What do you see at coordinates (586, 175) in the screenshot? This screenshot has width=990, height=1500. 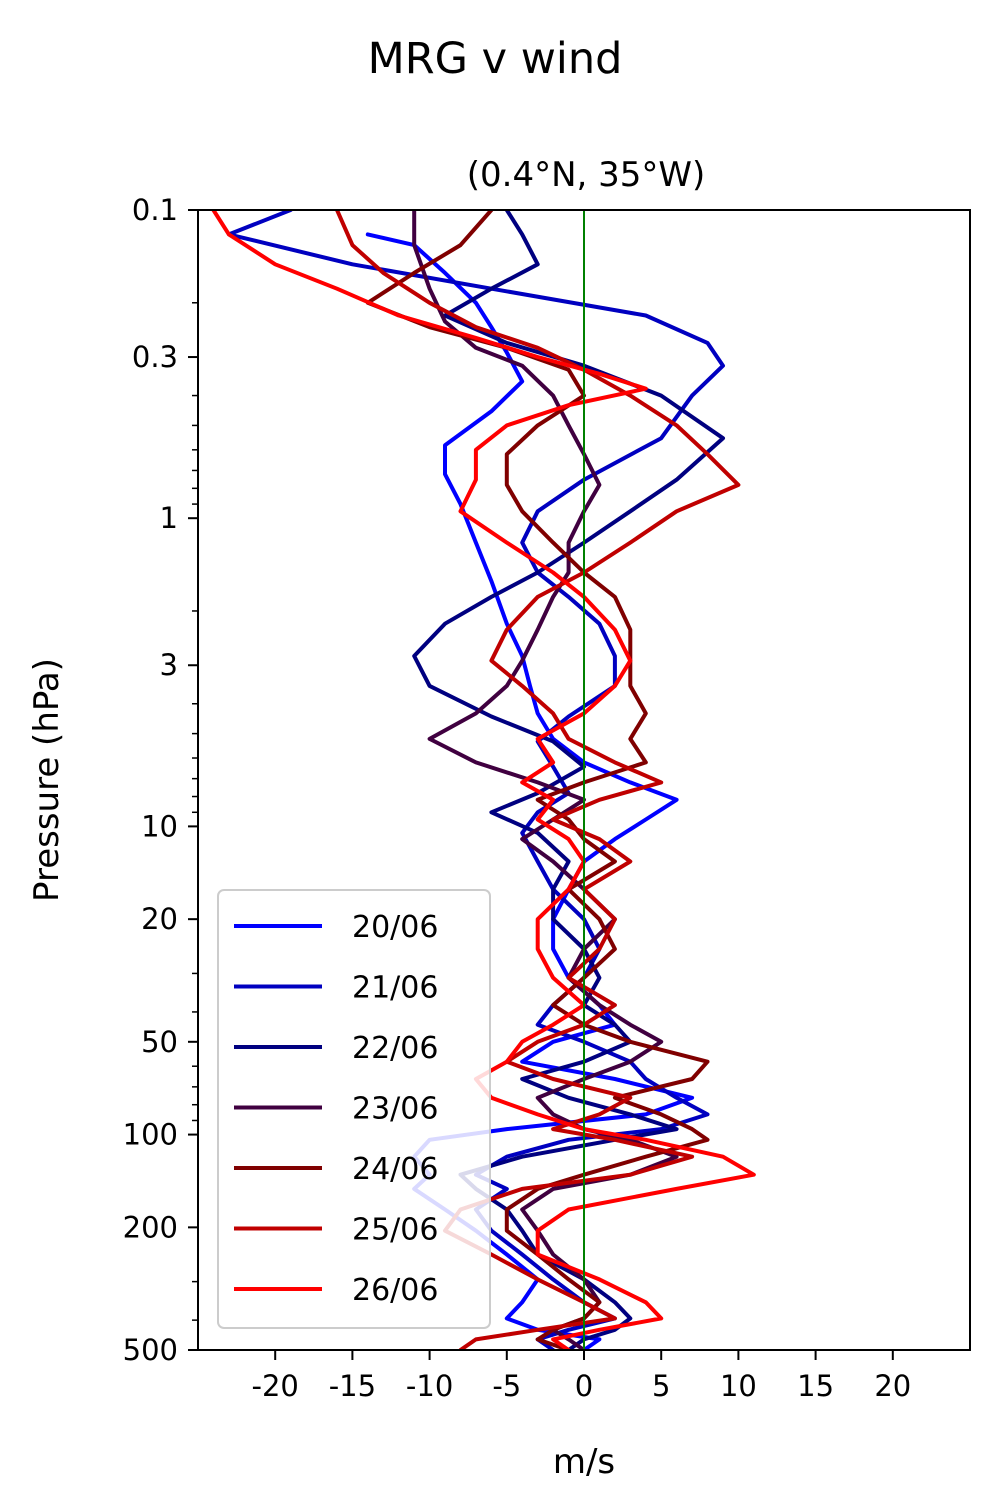 I see `chart-title: (0.4°N, 35°W)` at bounding box center [586, 175].